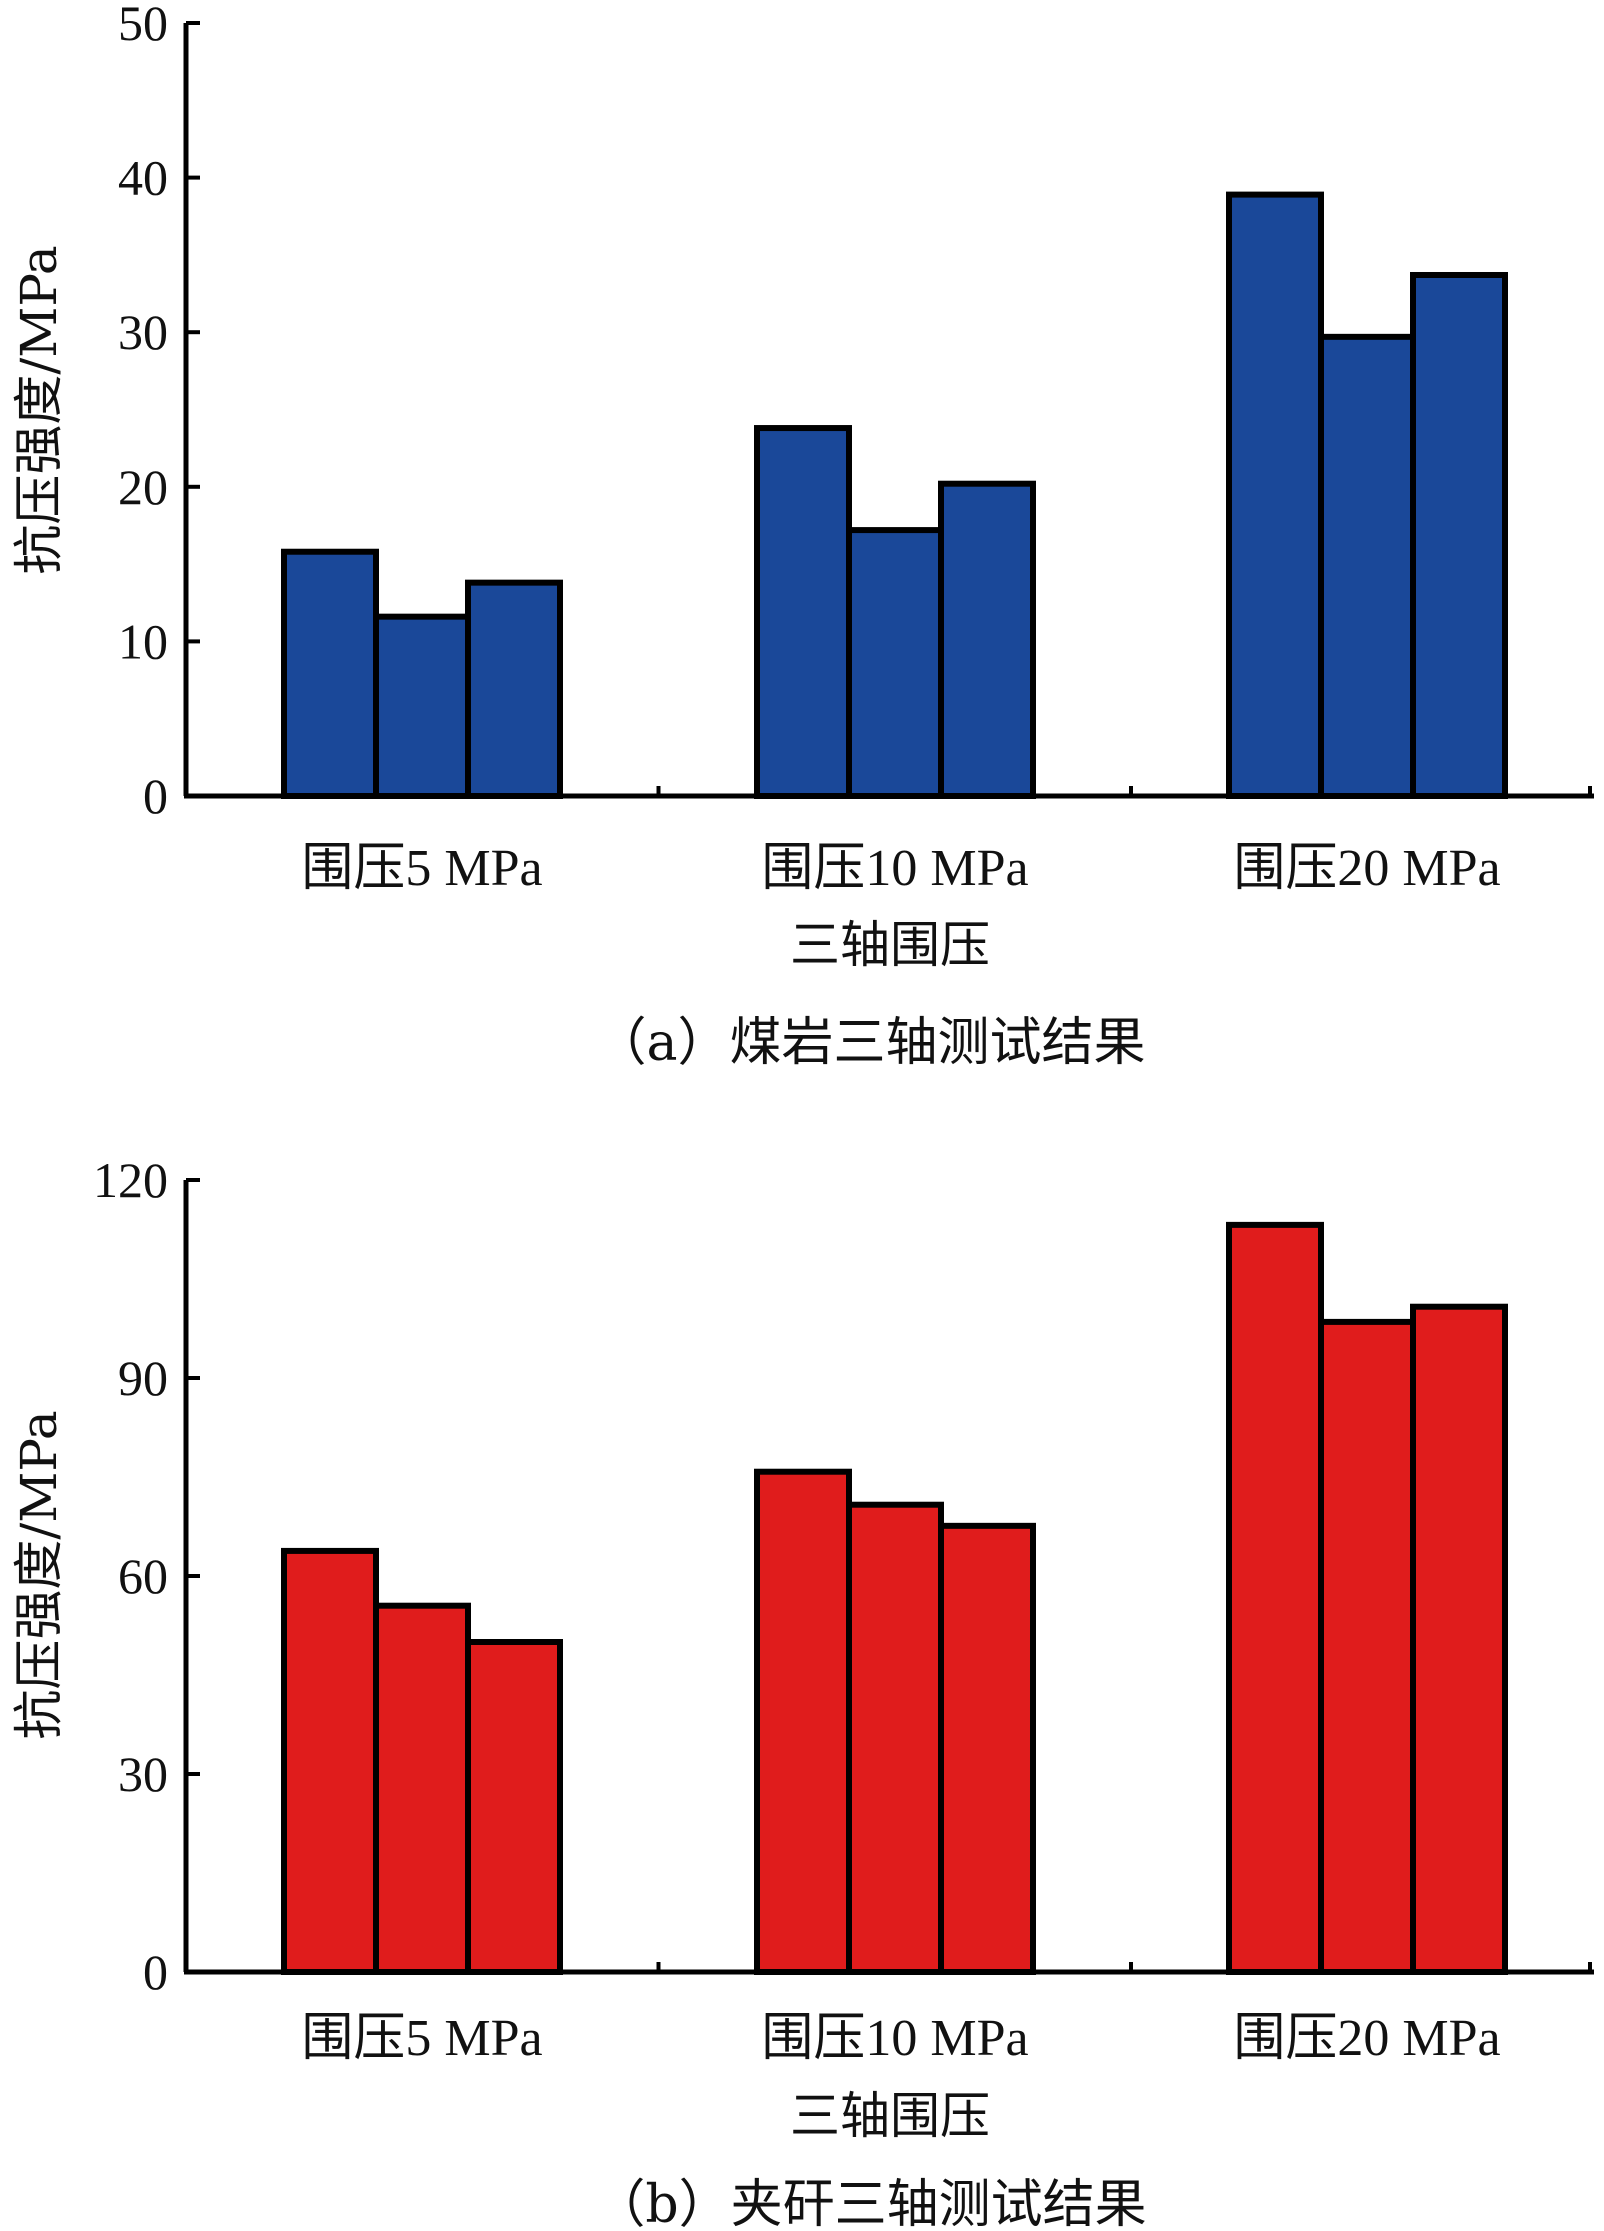 The image size is (1604, 2231). What do you see at coordinates (143, 487) in the screenshot?
I see `y-tick-label: 20` at bounding box center [143, 487].